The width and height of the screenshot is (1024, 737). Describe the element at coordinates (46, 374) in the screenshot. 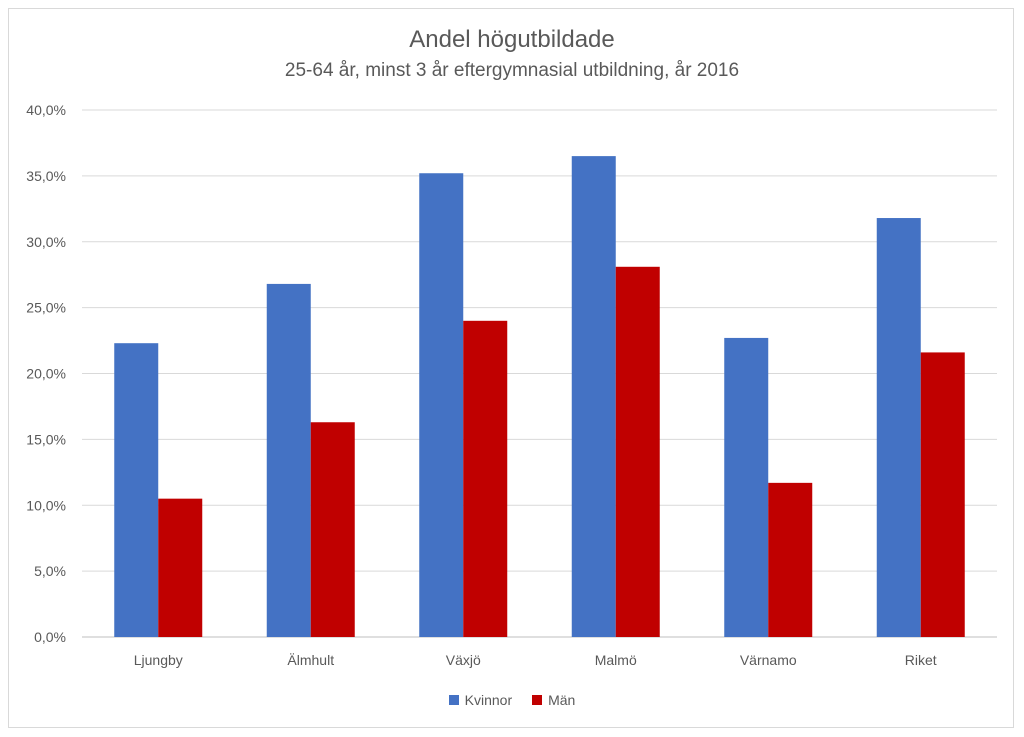

I see `y-tick-label: 20,0%` at that location.